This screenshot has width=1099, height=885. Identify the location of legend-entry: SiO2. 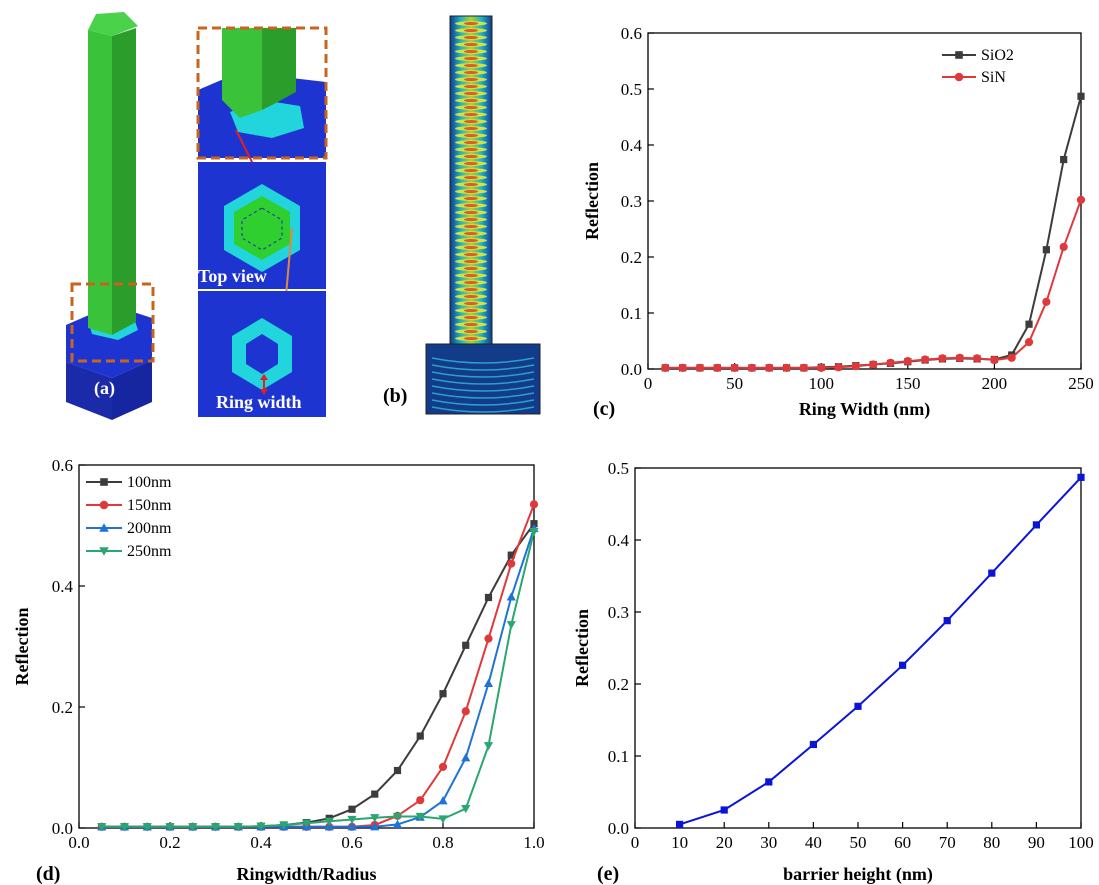
(978, 55).